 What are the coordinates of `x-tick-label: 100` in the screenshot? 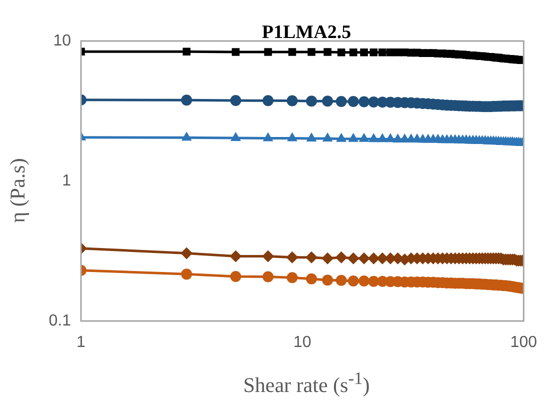 It's located at (524, 343).